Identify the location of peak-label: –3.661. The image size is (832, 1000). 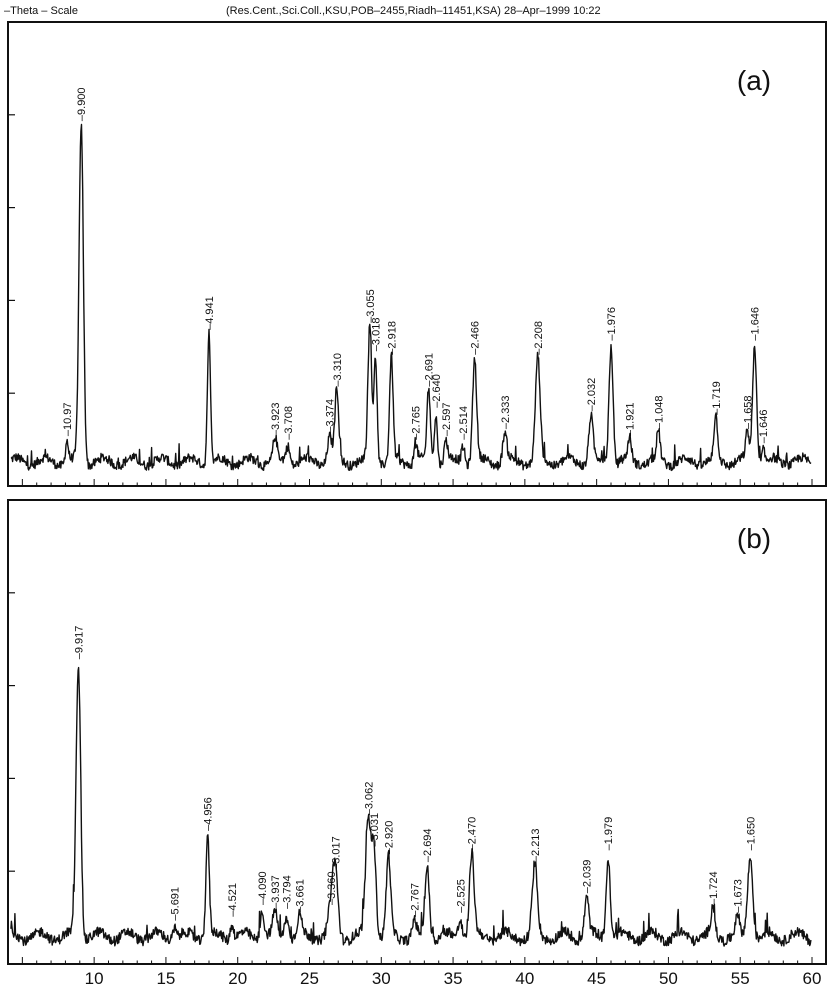
(300, 896).